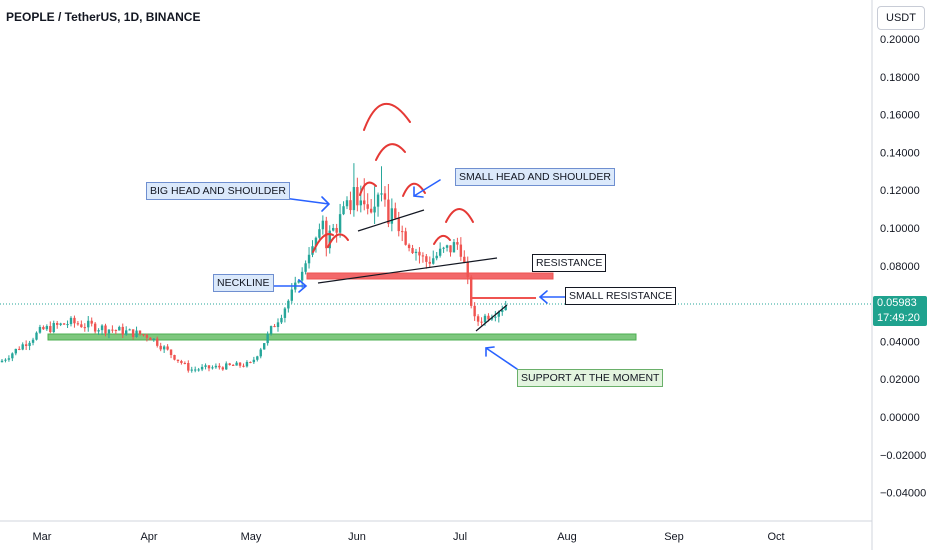 The height and width of the screenshot is (550, 932). Describe the element at coordinates (621, 296) in the screenshot. I see `note-small-resistance: SMALL RESISTANCE` at that location.